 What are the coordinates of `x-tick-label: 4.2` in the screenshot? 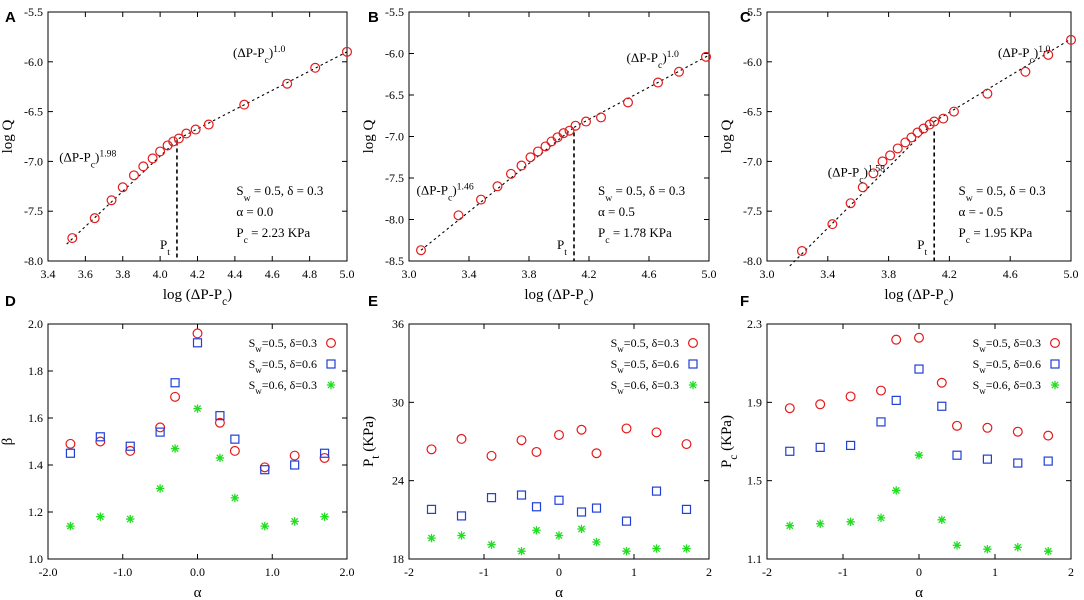 It's located at (589, 274).